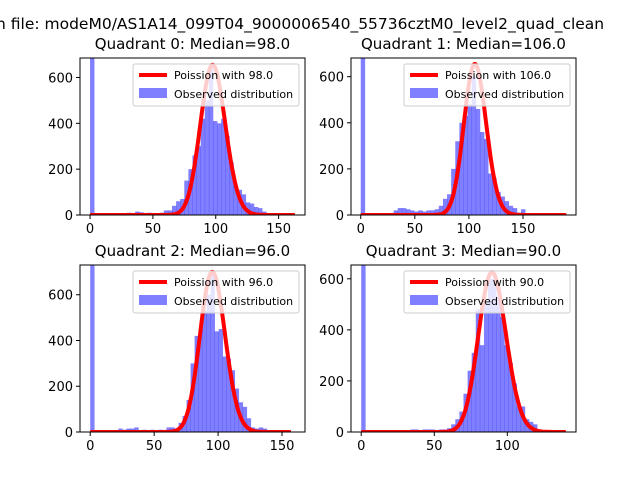 This screenshot has height=480, width=640. I want to click on legend: Poission with 106.0 Observed distribution, so click(487, 85).